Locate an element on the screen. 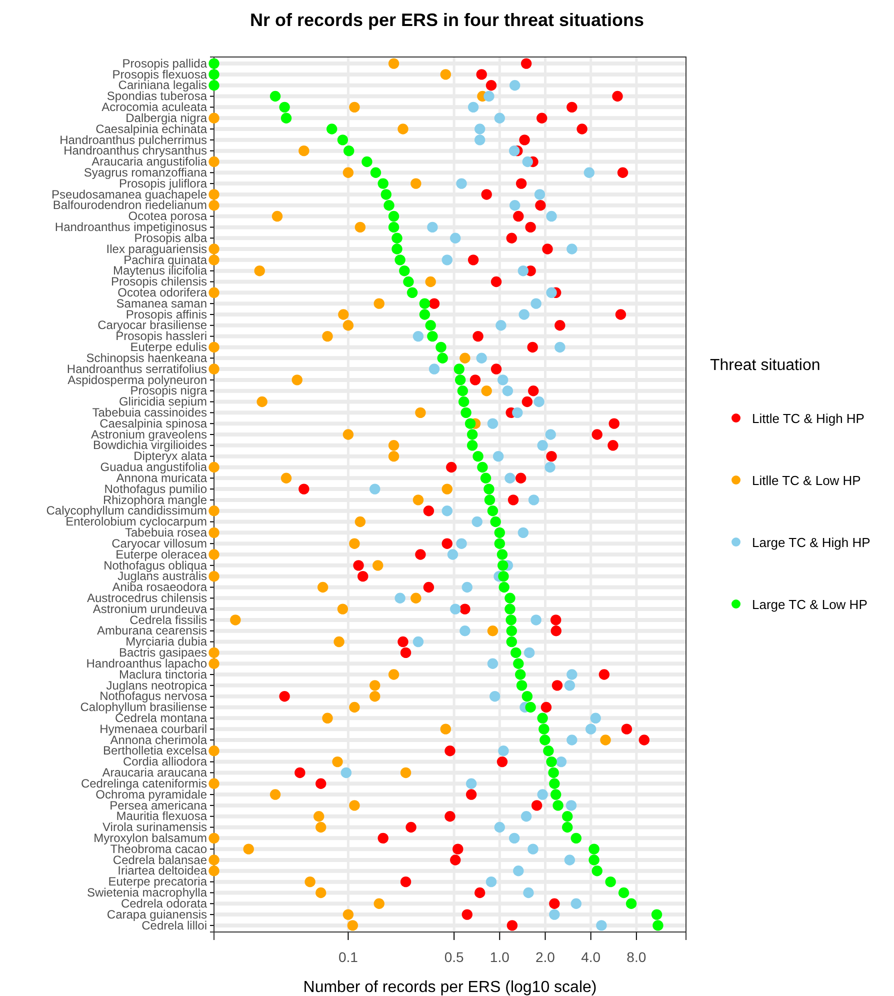  y-tick-label: Caryocar villosum is located at coordinates (159, 543).